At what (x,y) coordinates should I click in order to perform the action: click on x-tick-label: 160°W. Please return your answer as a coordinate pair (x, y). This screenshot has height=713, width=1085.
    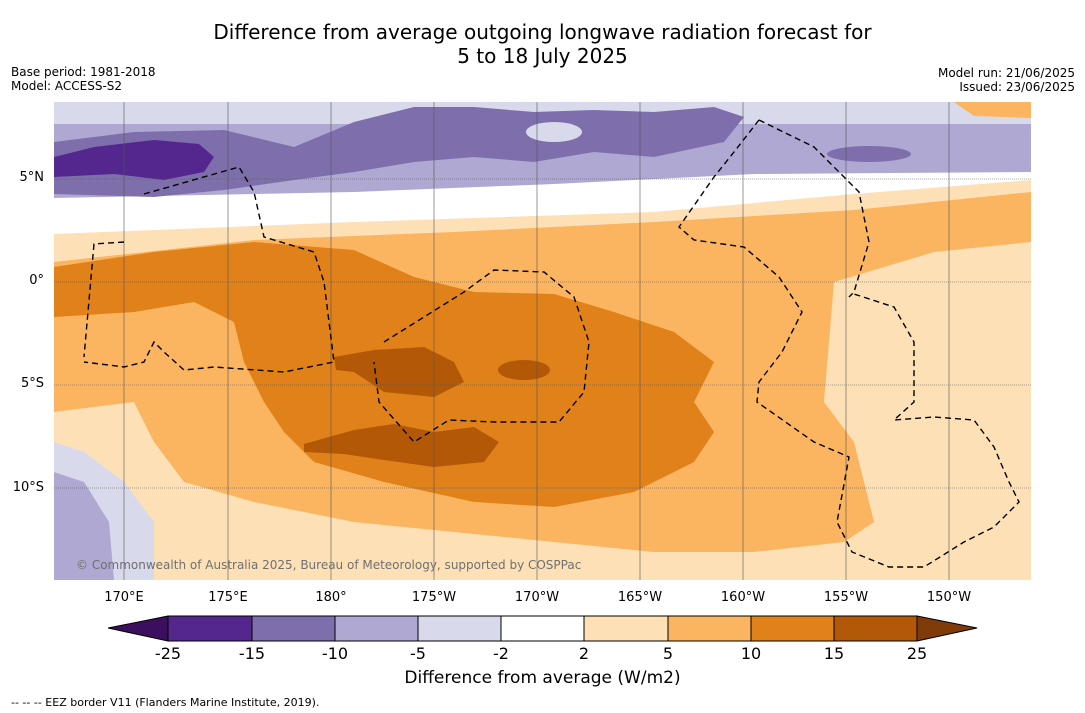
    Looking at the image, I should click on (743, 597).